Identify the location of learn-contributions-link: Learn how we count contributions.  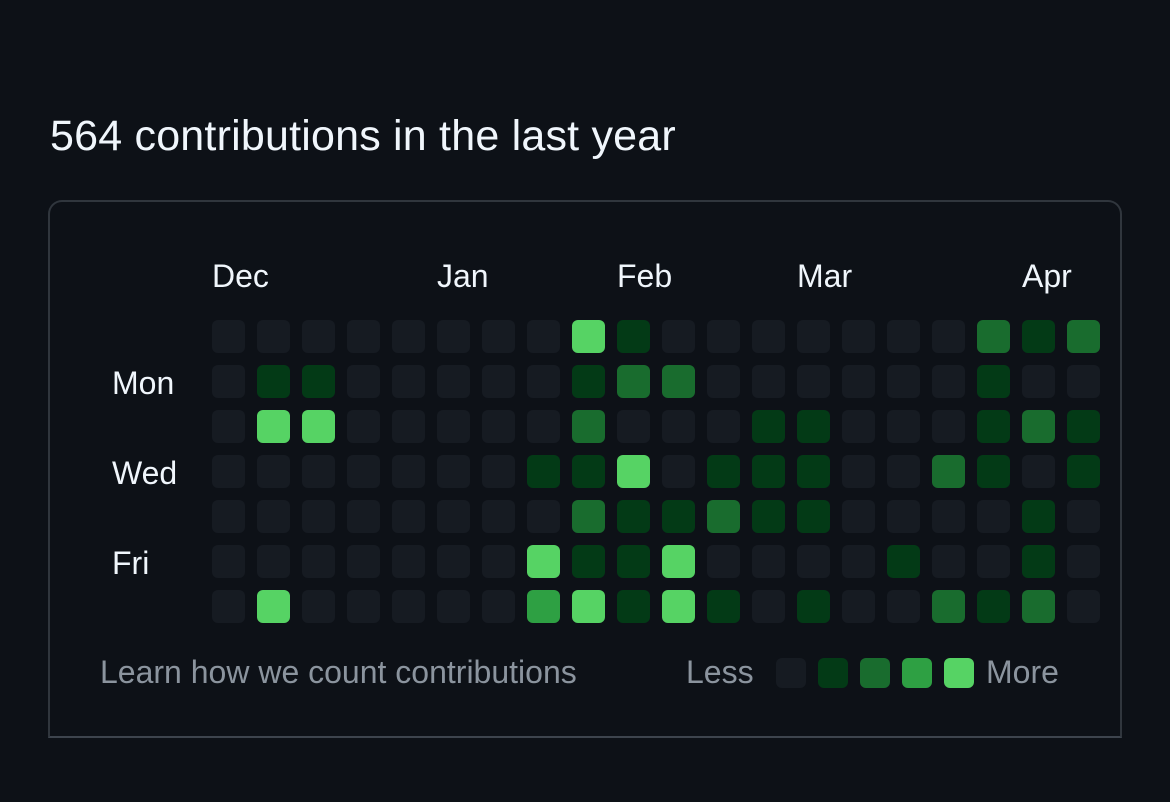
(338, 672).